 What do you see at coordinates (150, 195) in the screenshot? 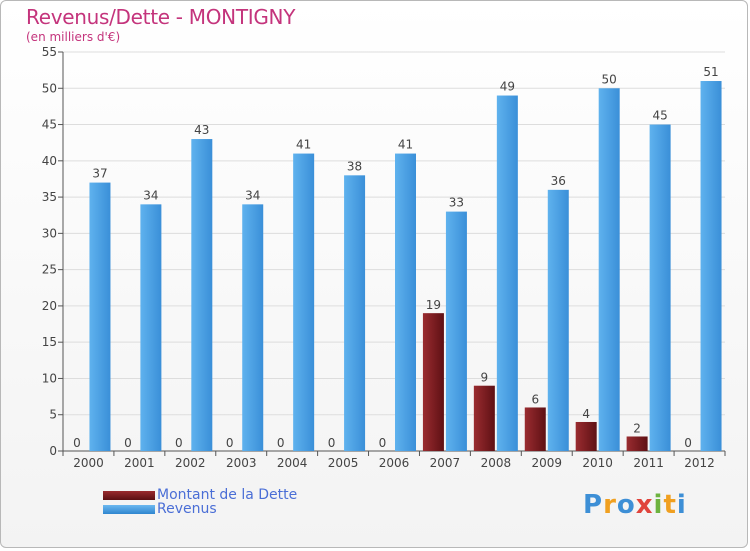
I see `data-label-revenus-2001: 34` at bounding box center [150, 195].